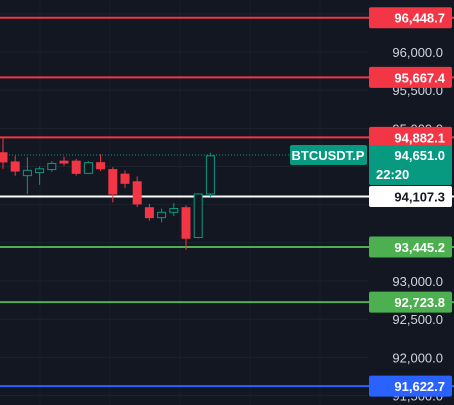 Image resolution: width=454 pixels, height=405 pixels. I want to click on level-price-label: 95,667.4, so click(410, 77).